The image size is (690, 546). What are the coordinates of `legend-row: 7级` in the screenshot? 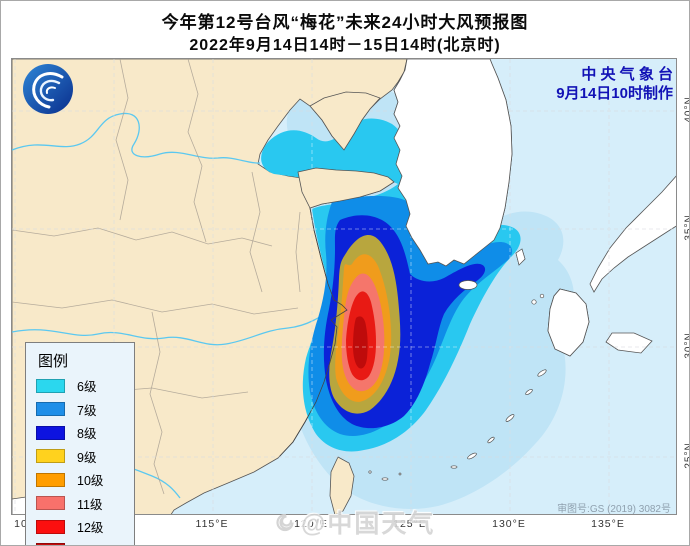 It's located at (81, 409).